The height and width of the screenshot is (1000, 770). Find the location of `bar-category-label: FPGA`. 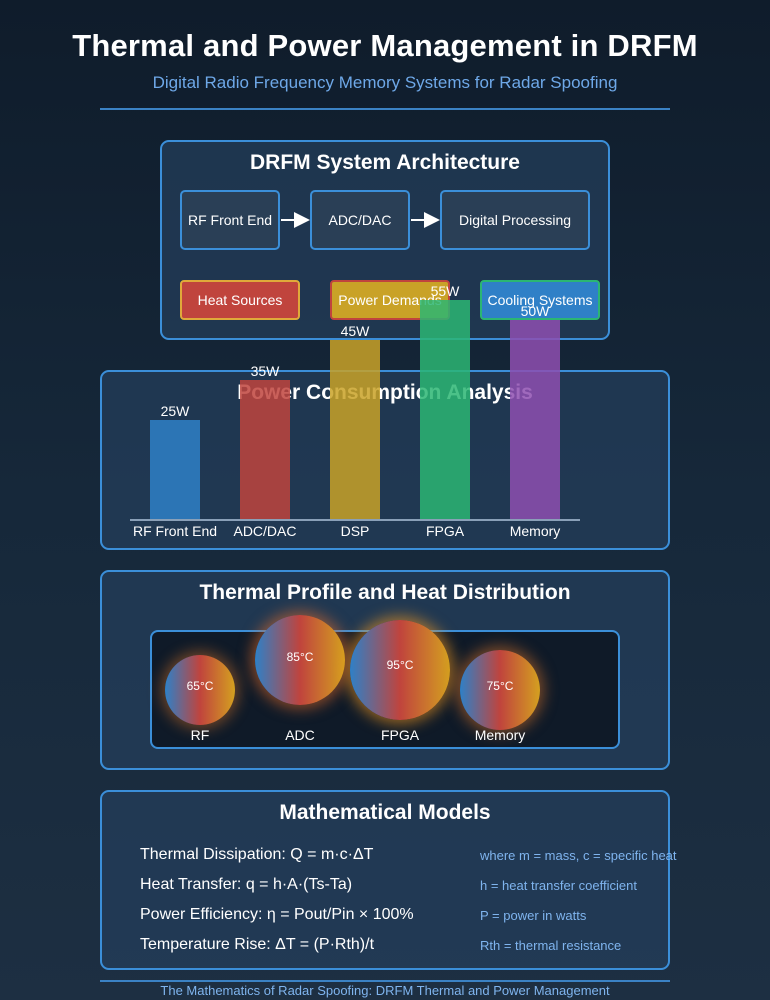

bar-category-label: FPGA is located at coordinates (445, 531).